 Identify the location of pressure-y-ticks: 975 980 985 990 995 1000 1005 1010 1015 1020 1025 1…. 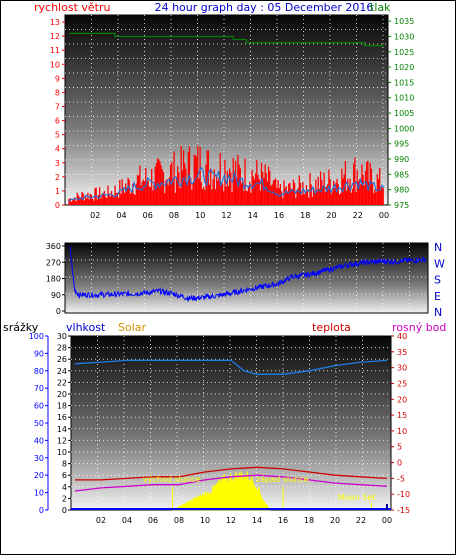
(401, 113).